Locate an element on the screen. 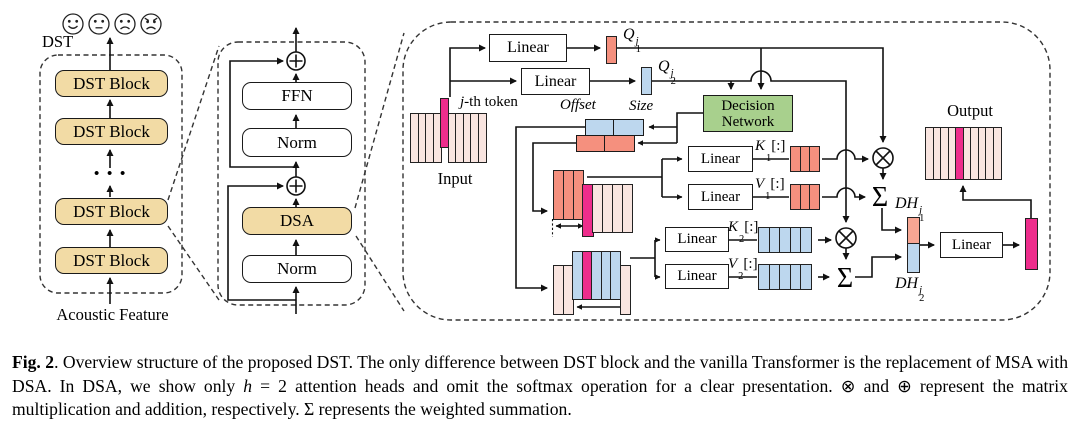 The width and height of the screenshot is (1080, 438). linear-q2-box: Linear is located at coordinates (555, 81).